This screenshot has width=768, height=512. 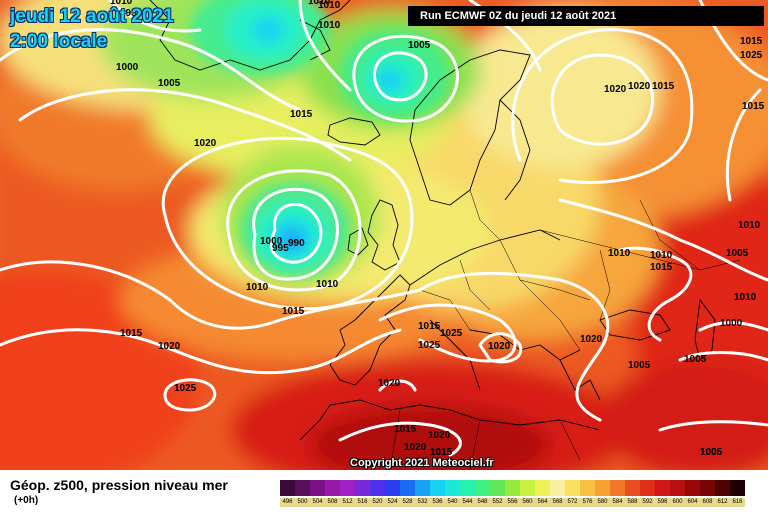 I want to click on color-scale, so click(x=512, y=488).